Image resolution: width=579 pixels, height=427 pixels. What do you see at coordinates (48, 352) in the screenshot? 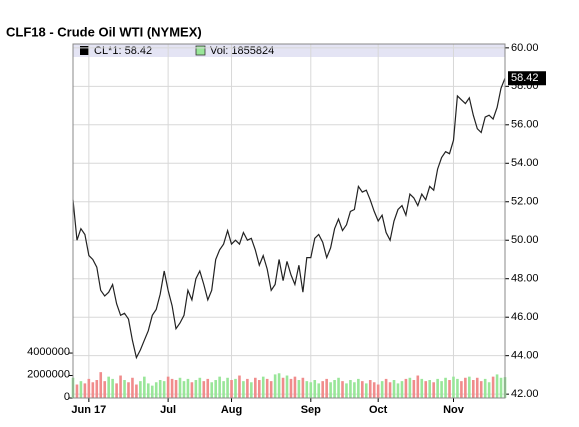
I see `y2-tick-label: 4000000` at bounding box center [48, 352].